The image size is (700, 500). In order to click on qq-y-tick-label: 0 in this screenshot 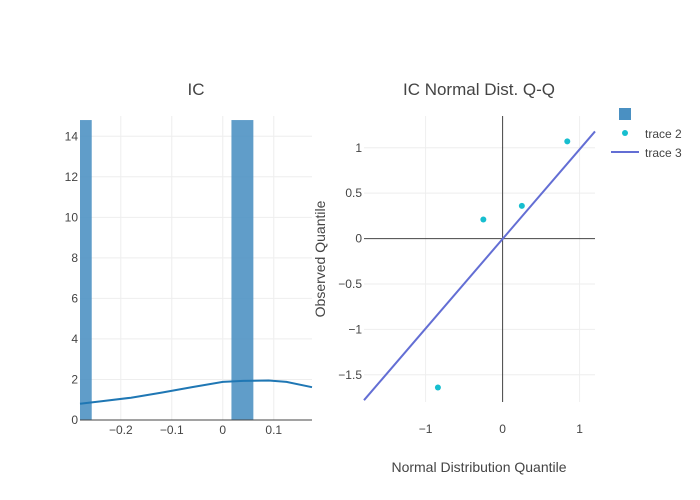, I will do `click(358, 239)`.